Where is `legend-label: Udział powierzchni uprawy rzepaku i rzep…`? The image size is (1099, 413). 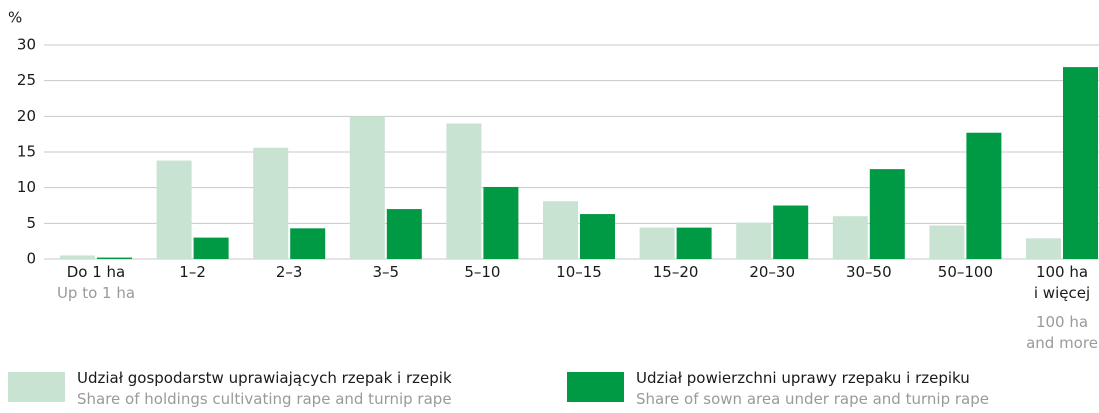 legend-label: Udział powierzchni uprawy rzepaku i rzep… is located at coordinates (803, 378).